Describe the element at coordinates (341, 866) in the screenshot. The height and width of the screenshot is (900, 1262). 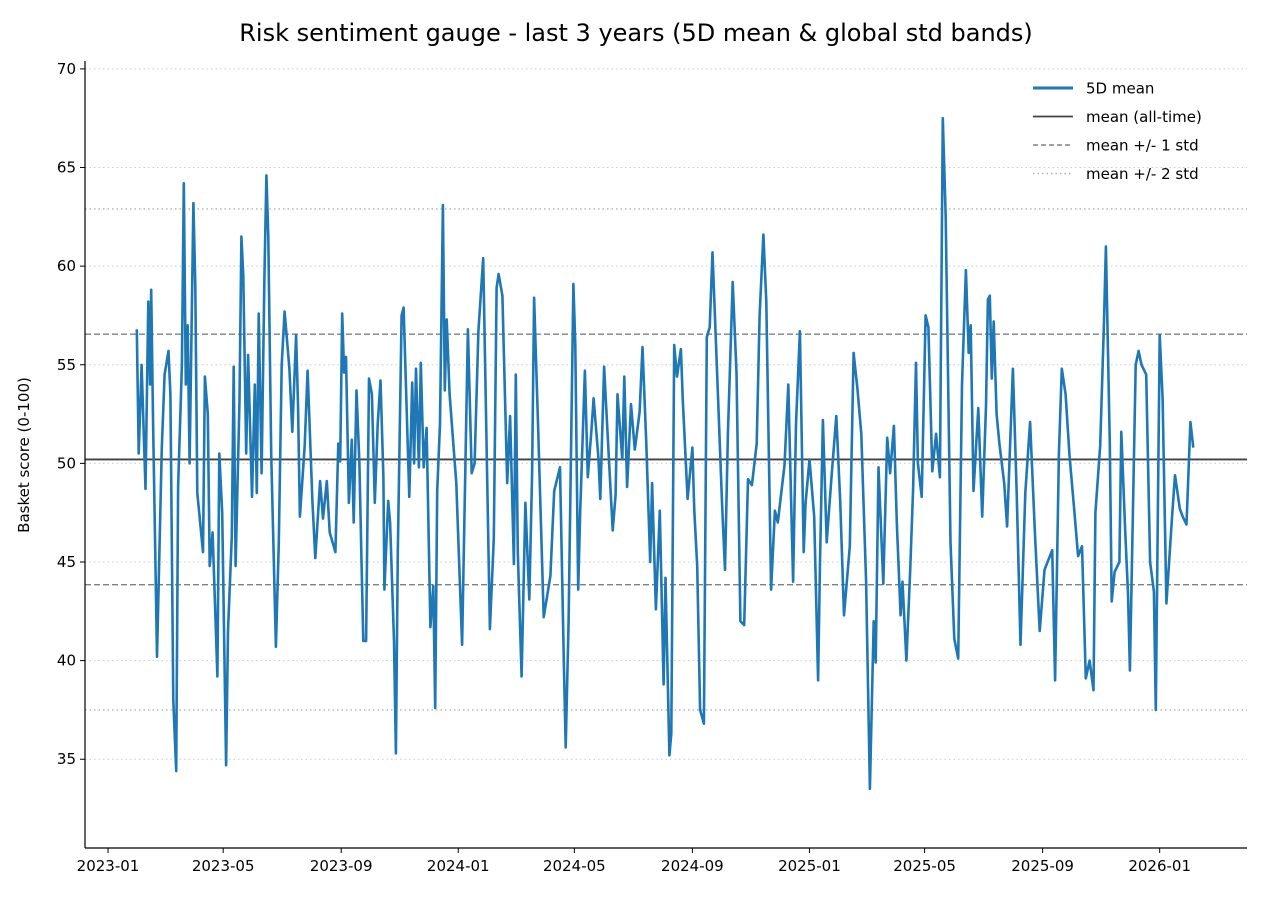
I see `x-tick-label: 2023-09` at that location.